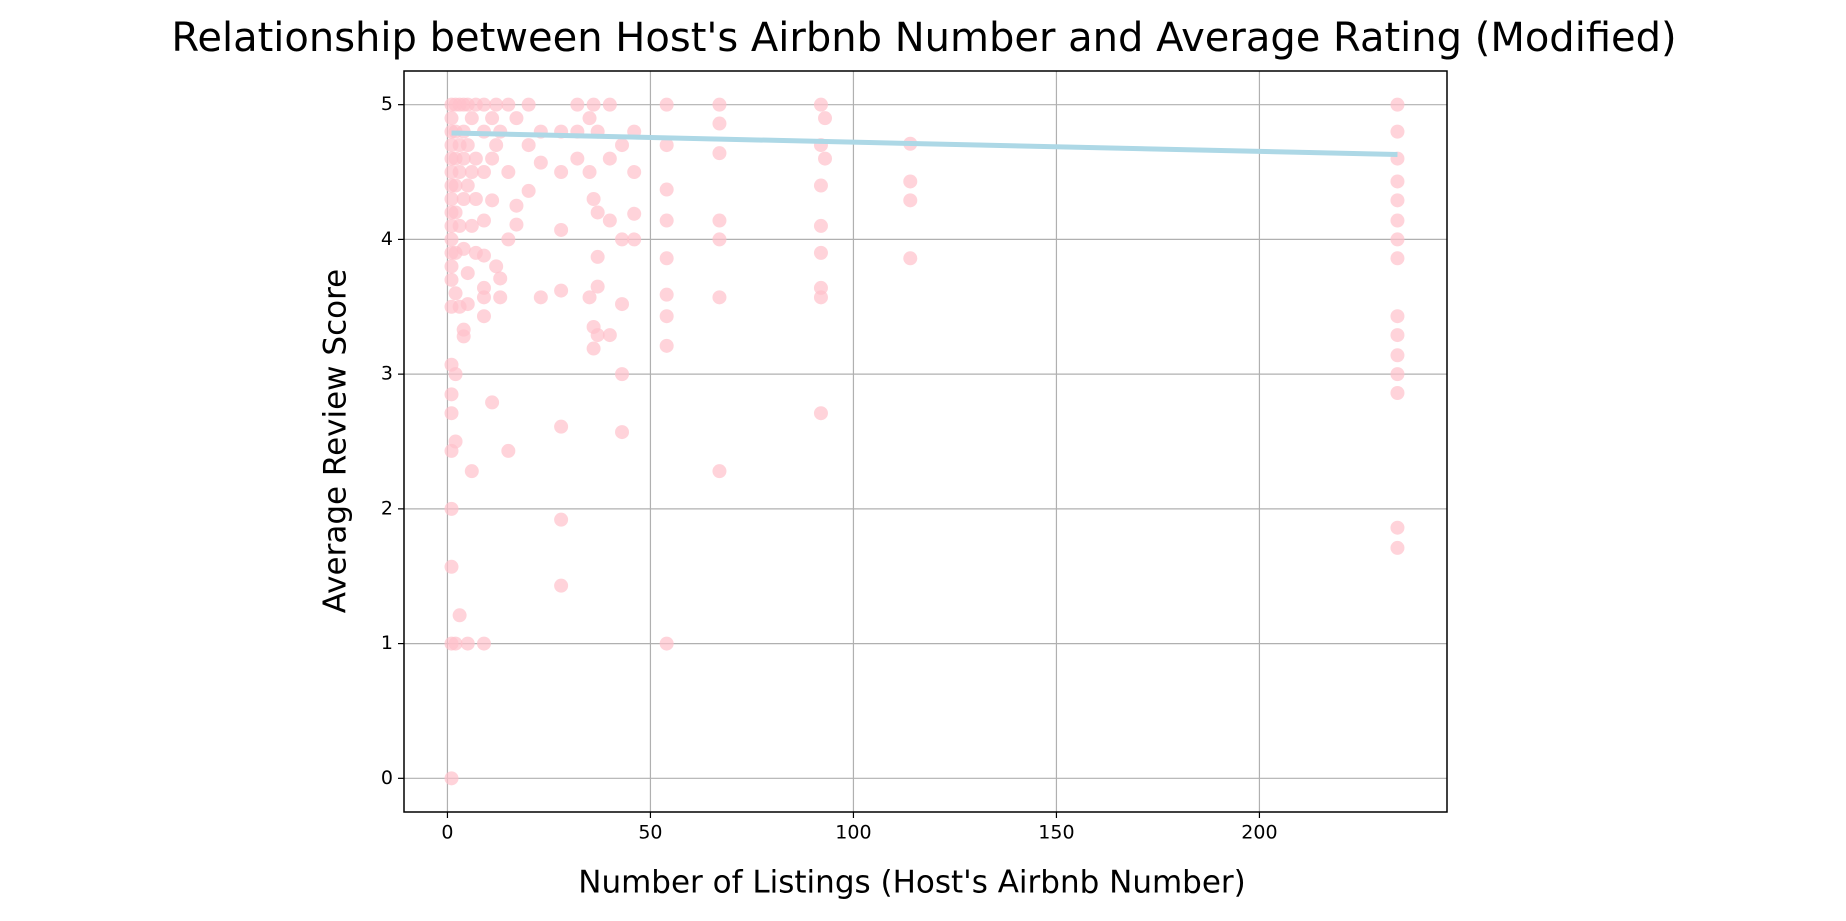  I want to click on y-tick-label: 0, so click(387, 778).